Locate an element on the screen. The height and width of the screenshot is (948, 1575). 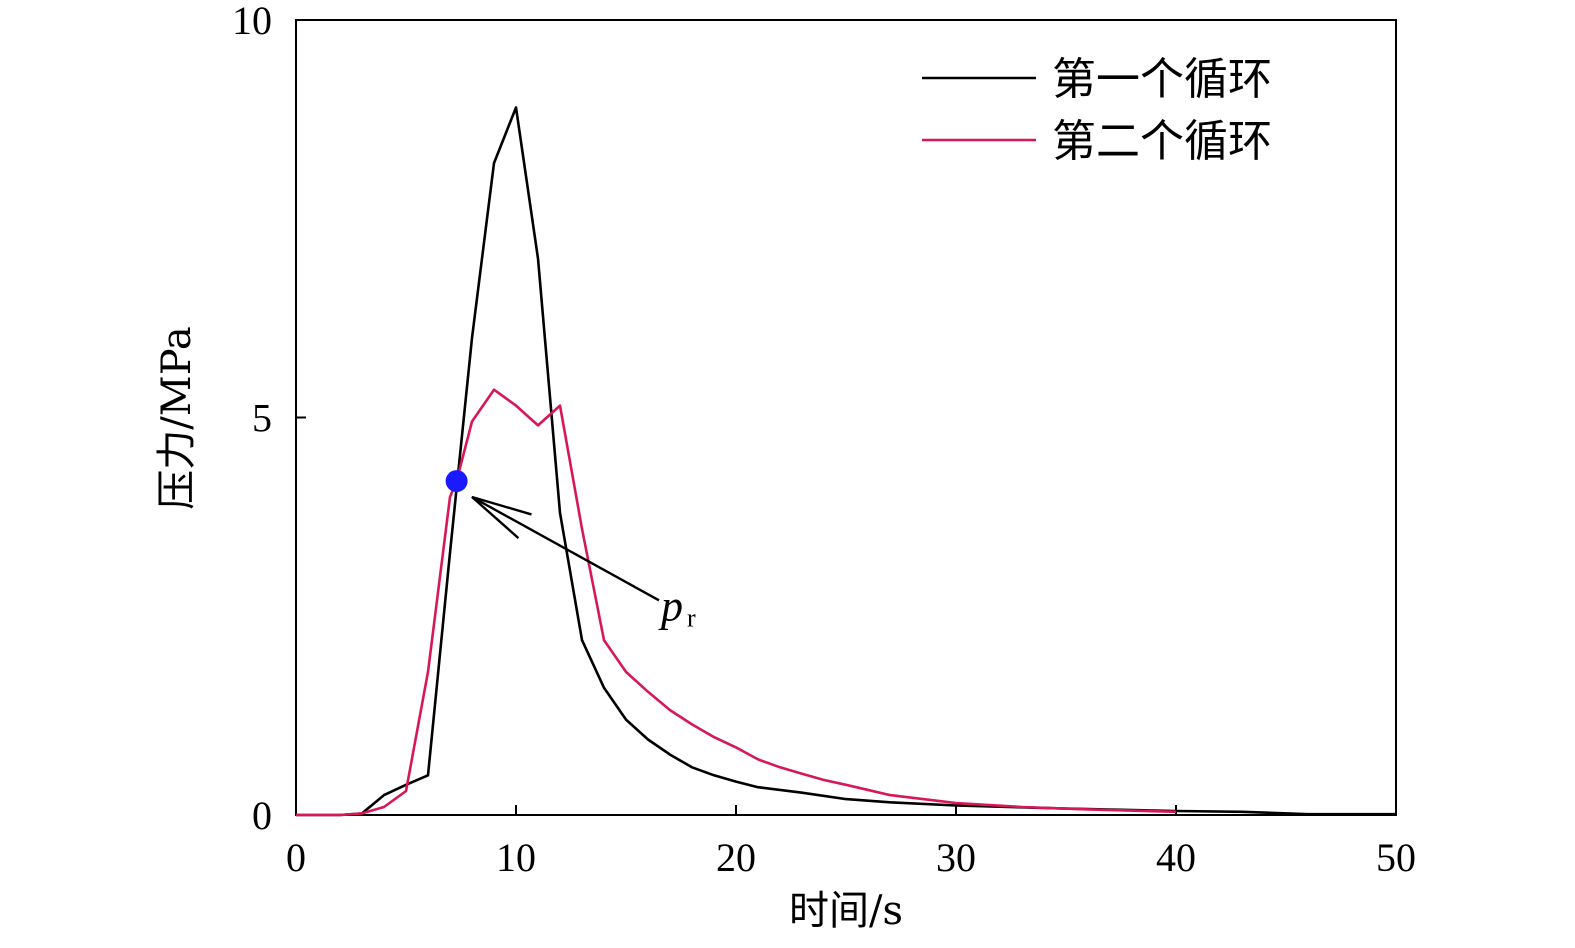
x-tick-label: 20 is located at coordinates (736, 857).